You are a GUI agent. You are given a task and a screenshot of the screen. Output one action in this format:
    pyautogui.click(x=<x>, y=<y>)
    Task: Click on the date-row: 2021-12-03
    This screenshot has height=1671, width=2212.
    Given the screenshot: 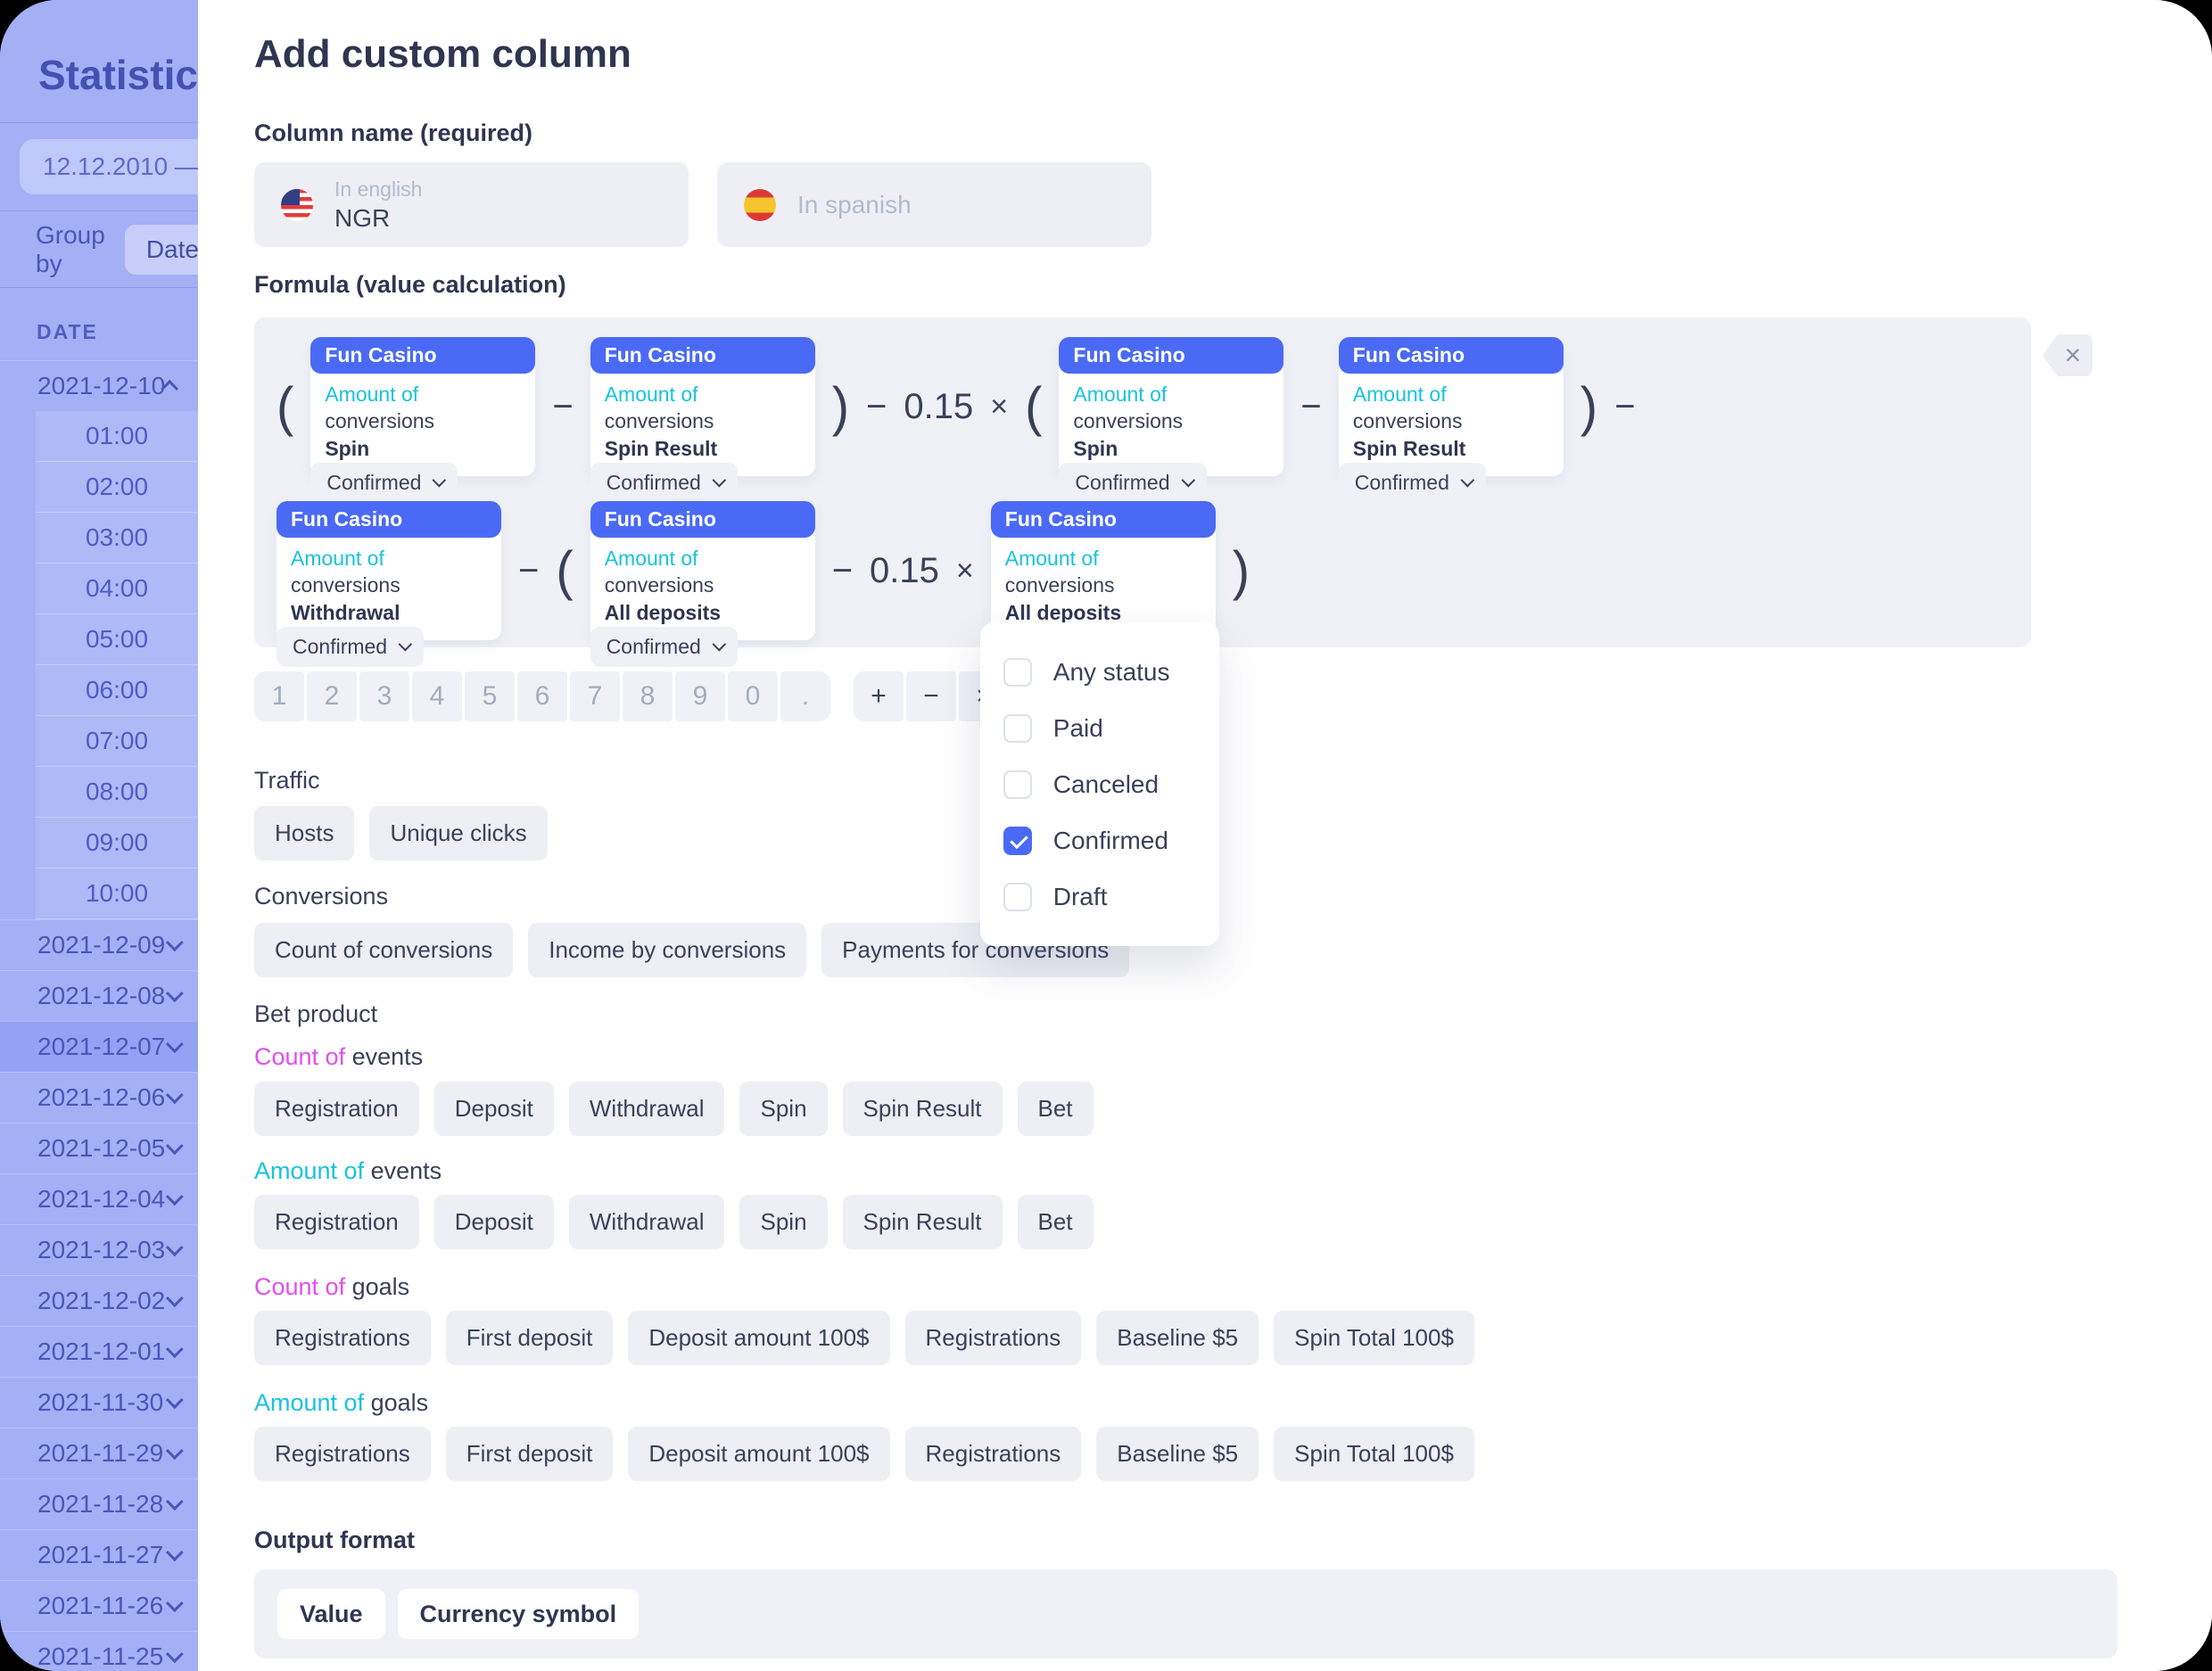 What is the action you would take?
    pyautogui.click(x=99, y=1249)
    